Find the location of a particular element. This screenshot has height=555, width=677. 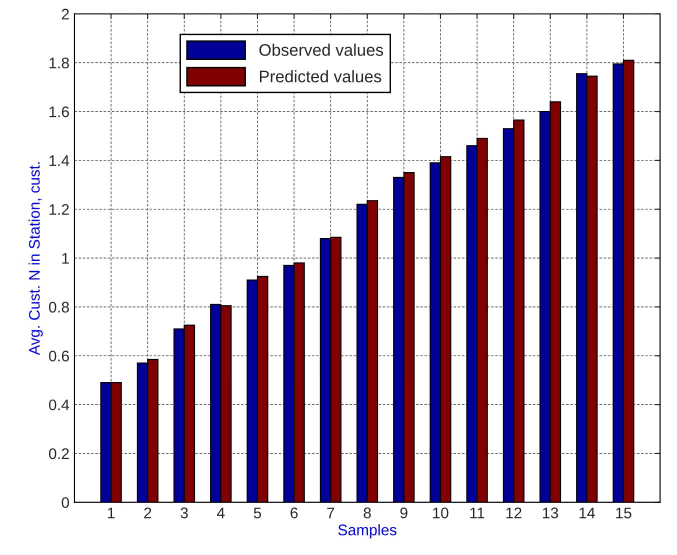

x-tick-label: 5 is located at coordinates (258, 513).